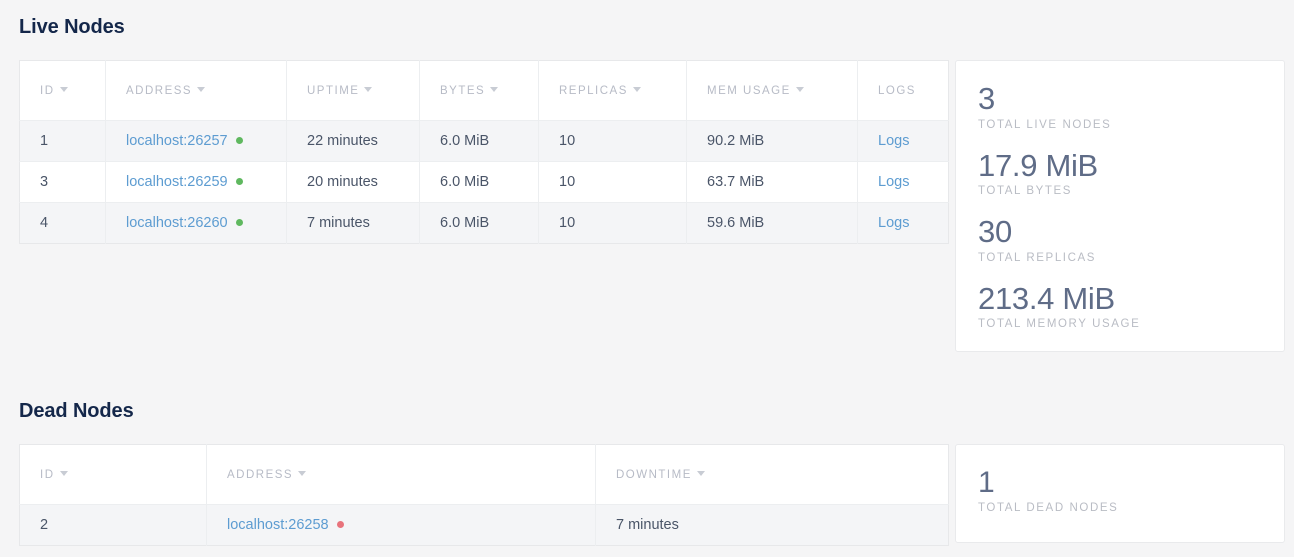 The height and width of the screenshot is (557, 1294). I want to click on cell-uptime: 7 minutes, so click(353, 223).